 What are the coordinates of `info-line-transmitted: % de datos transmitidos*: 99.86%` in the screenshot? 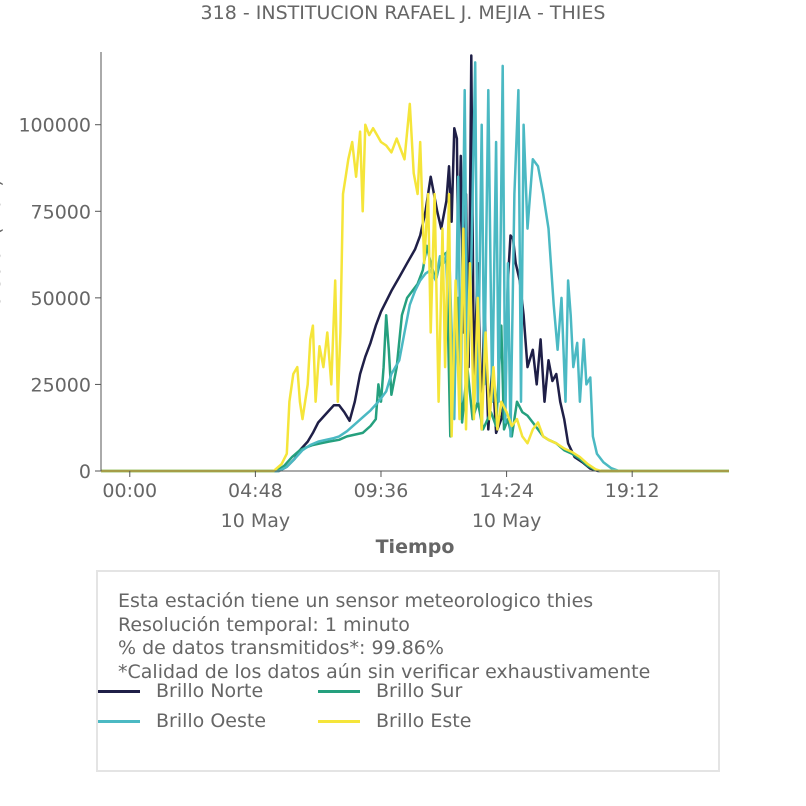 It's located at (281, 648).